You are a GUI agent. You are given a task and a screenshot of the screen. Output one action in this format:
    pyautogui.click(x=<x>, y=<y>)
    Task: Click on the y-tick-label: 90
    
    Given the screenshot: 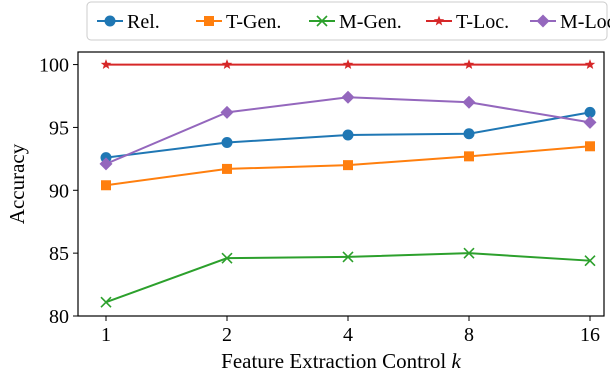 What is the action you would take?
    pyautogui.click(x=59, y=191)
    